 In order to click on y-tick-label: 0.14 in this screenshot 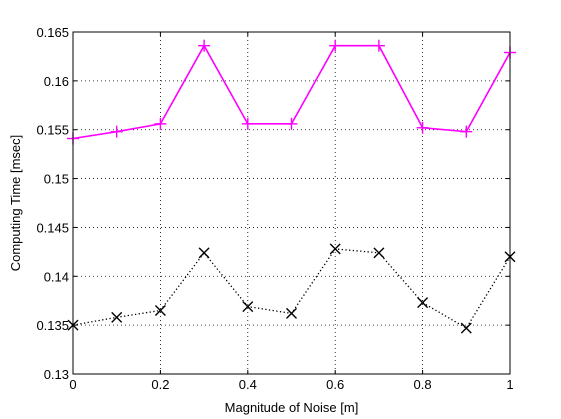, I will do `click(56, 276)`.